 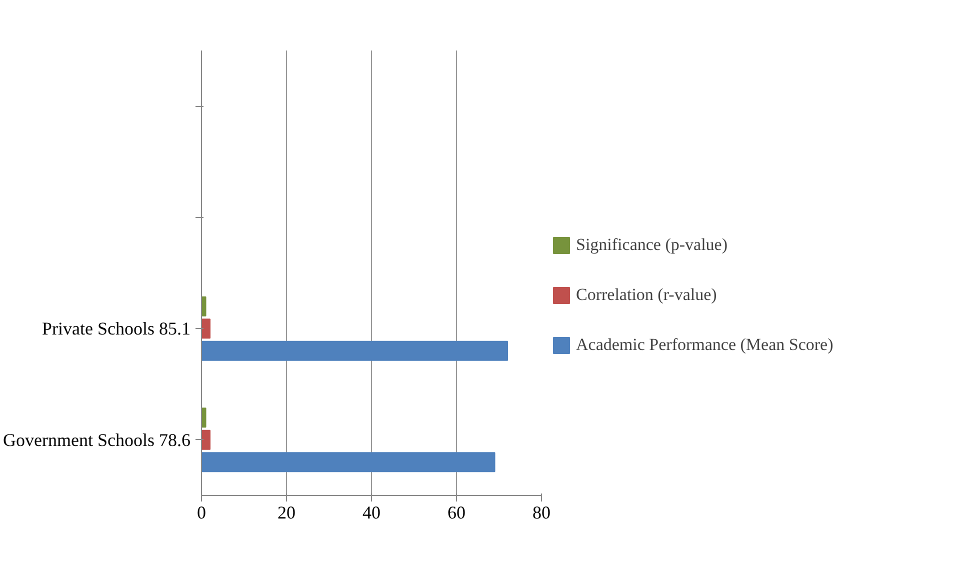 I want to click on x-tick-label: 40, so click(x=371, y=512).